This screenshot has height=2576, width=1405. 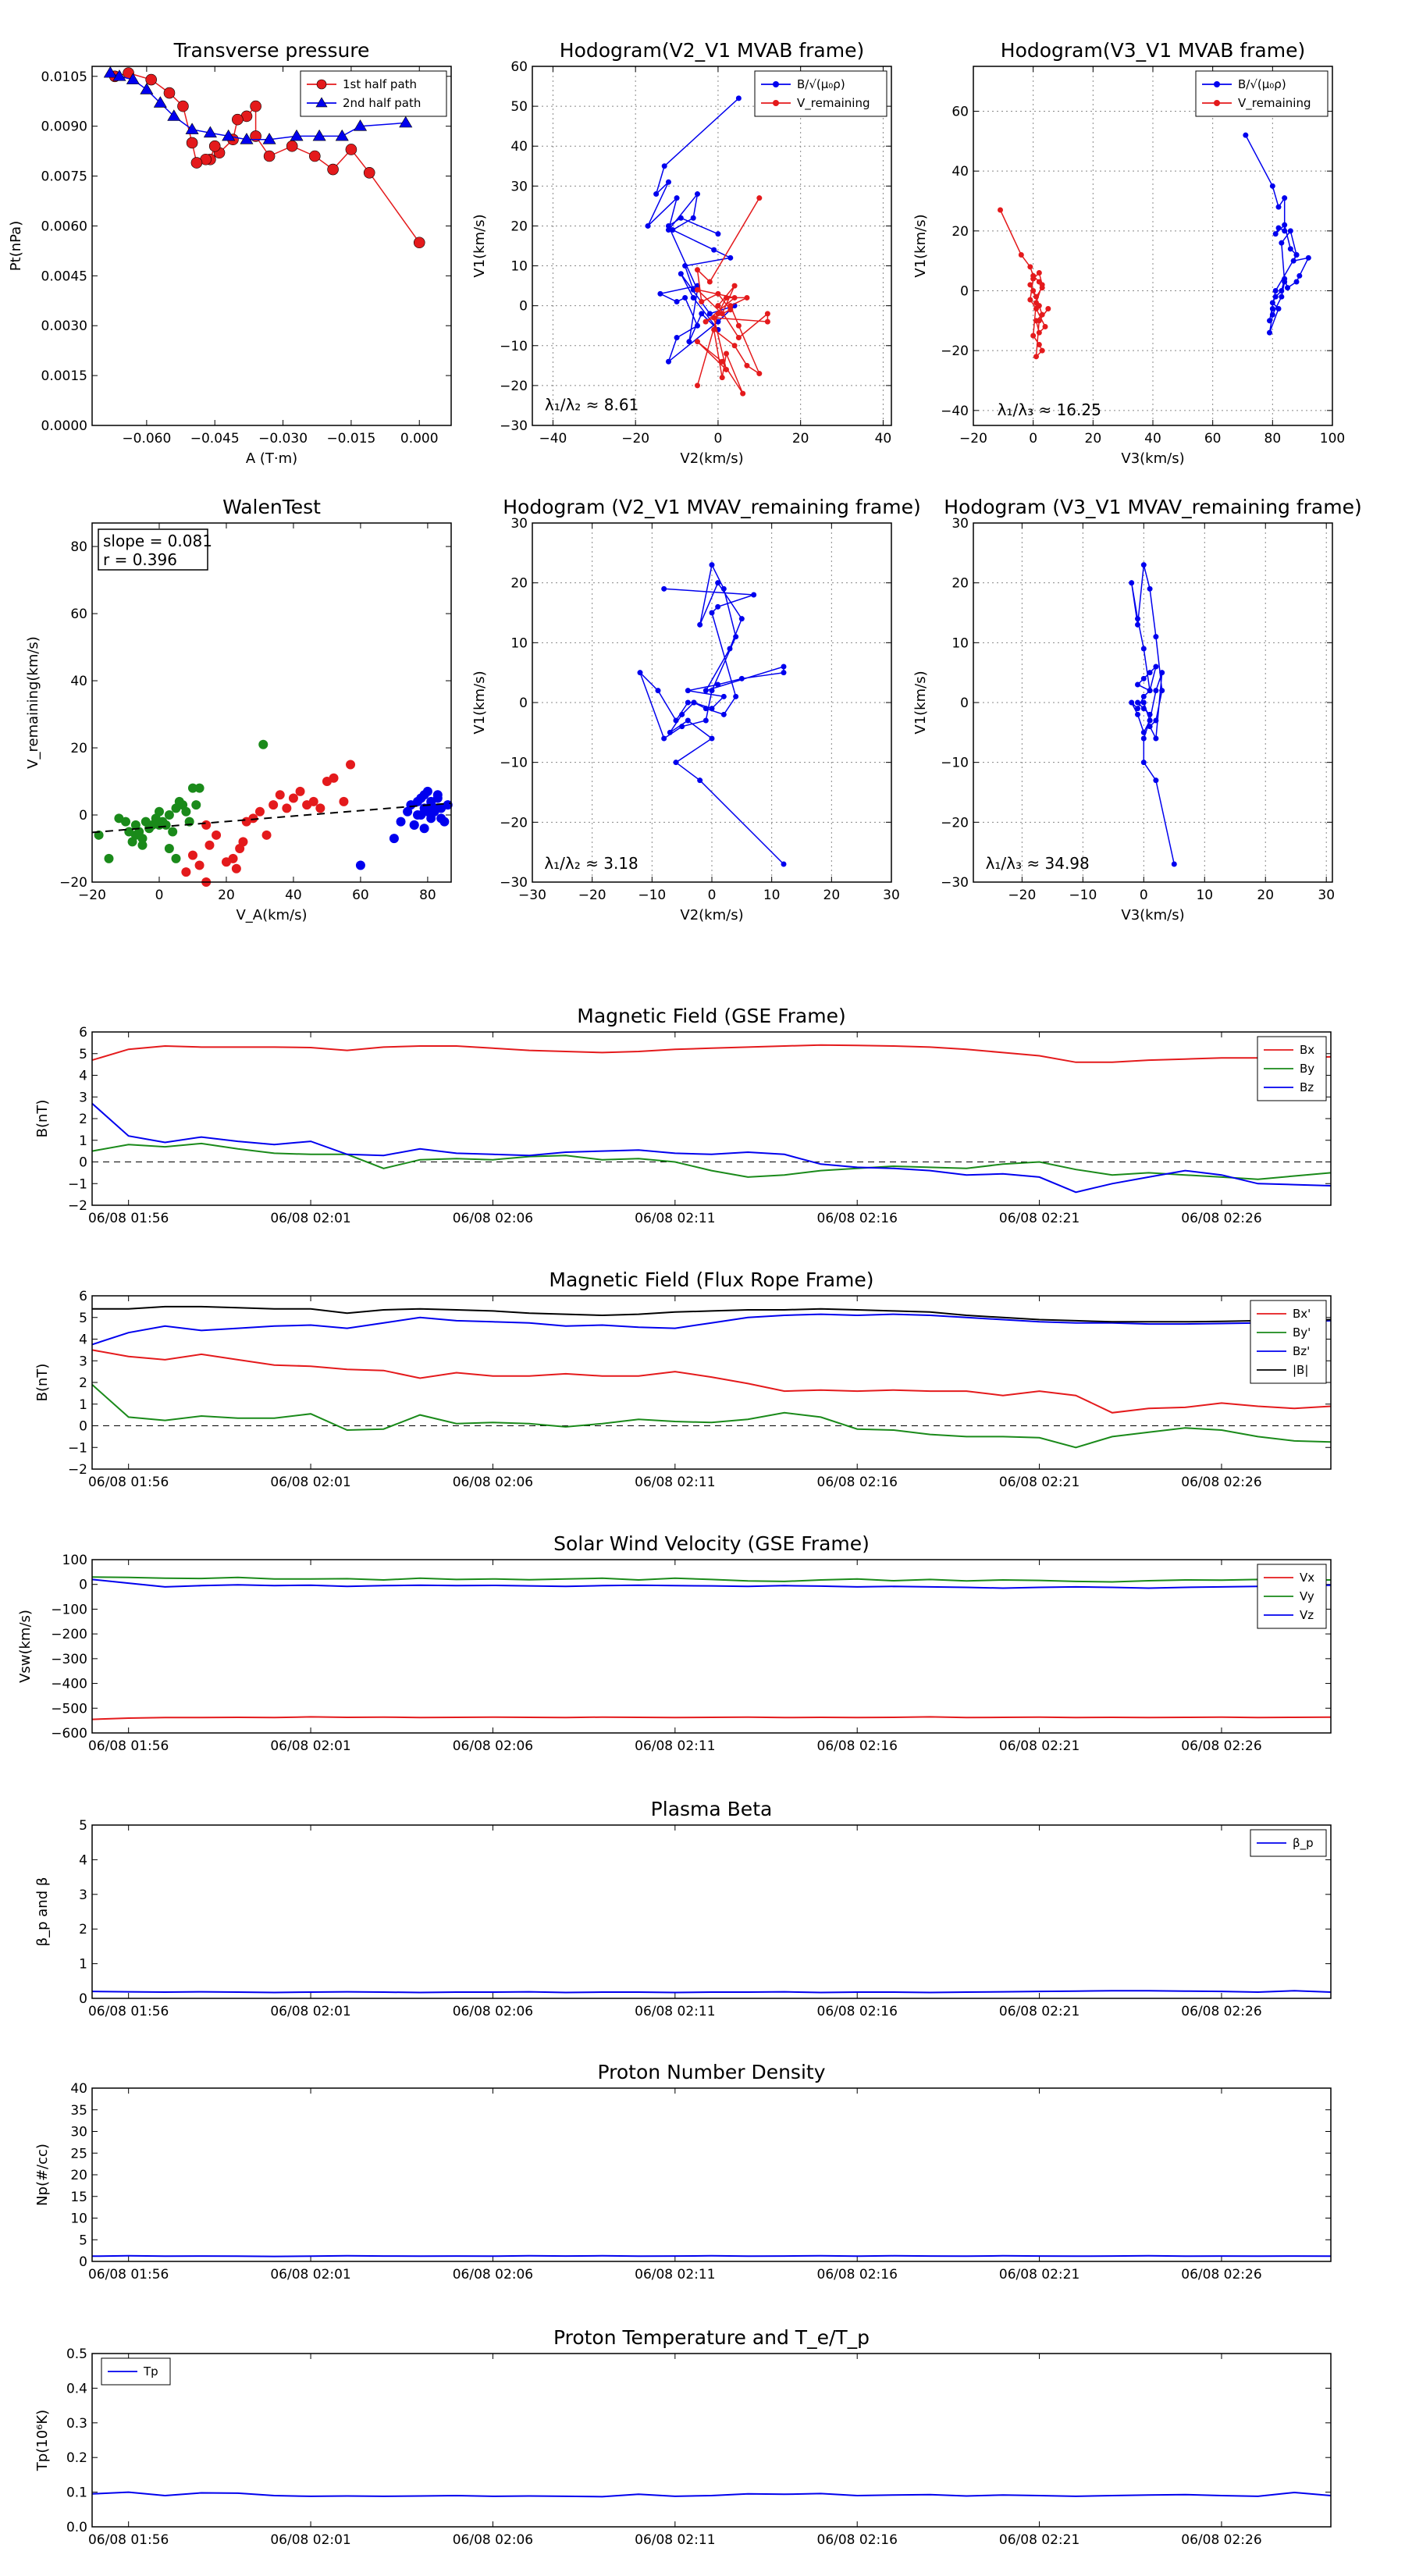 What do you see at coordinates (801, 439) in the screenshot?
I see `x-tick-label: 20` at bounding box center [801, 439].